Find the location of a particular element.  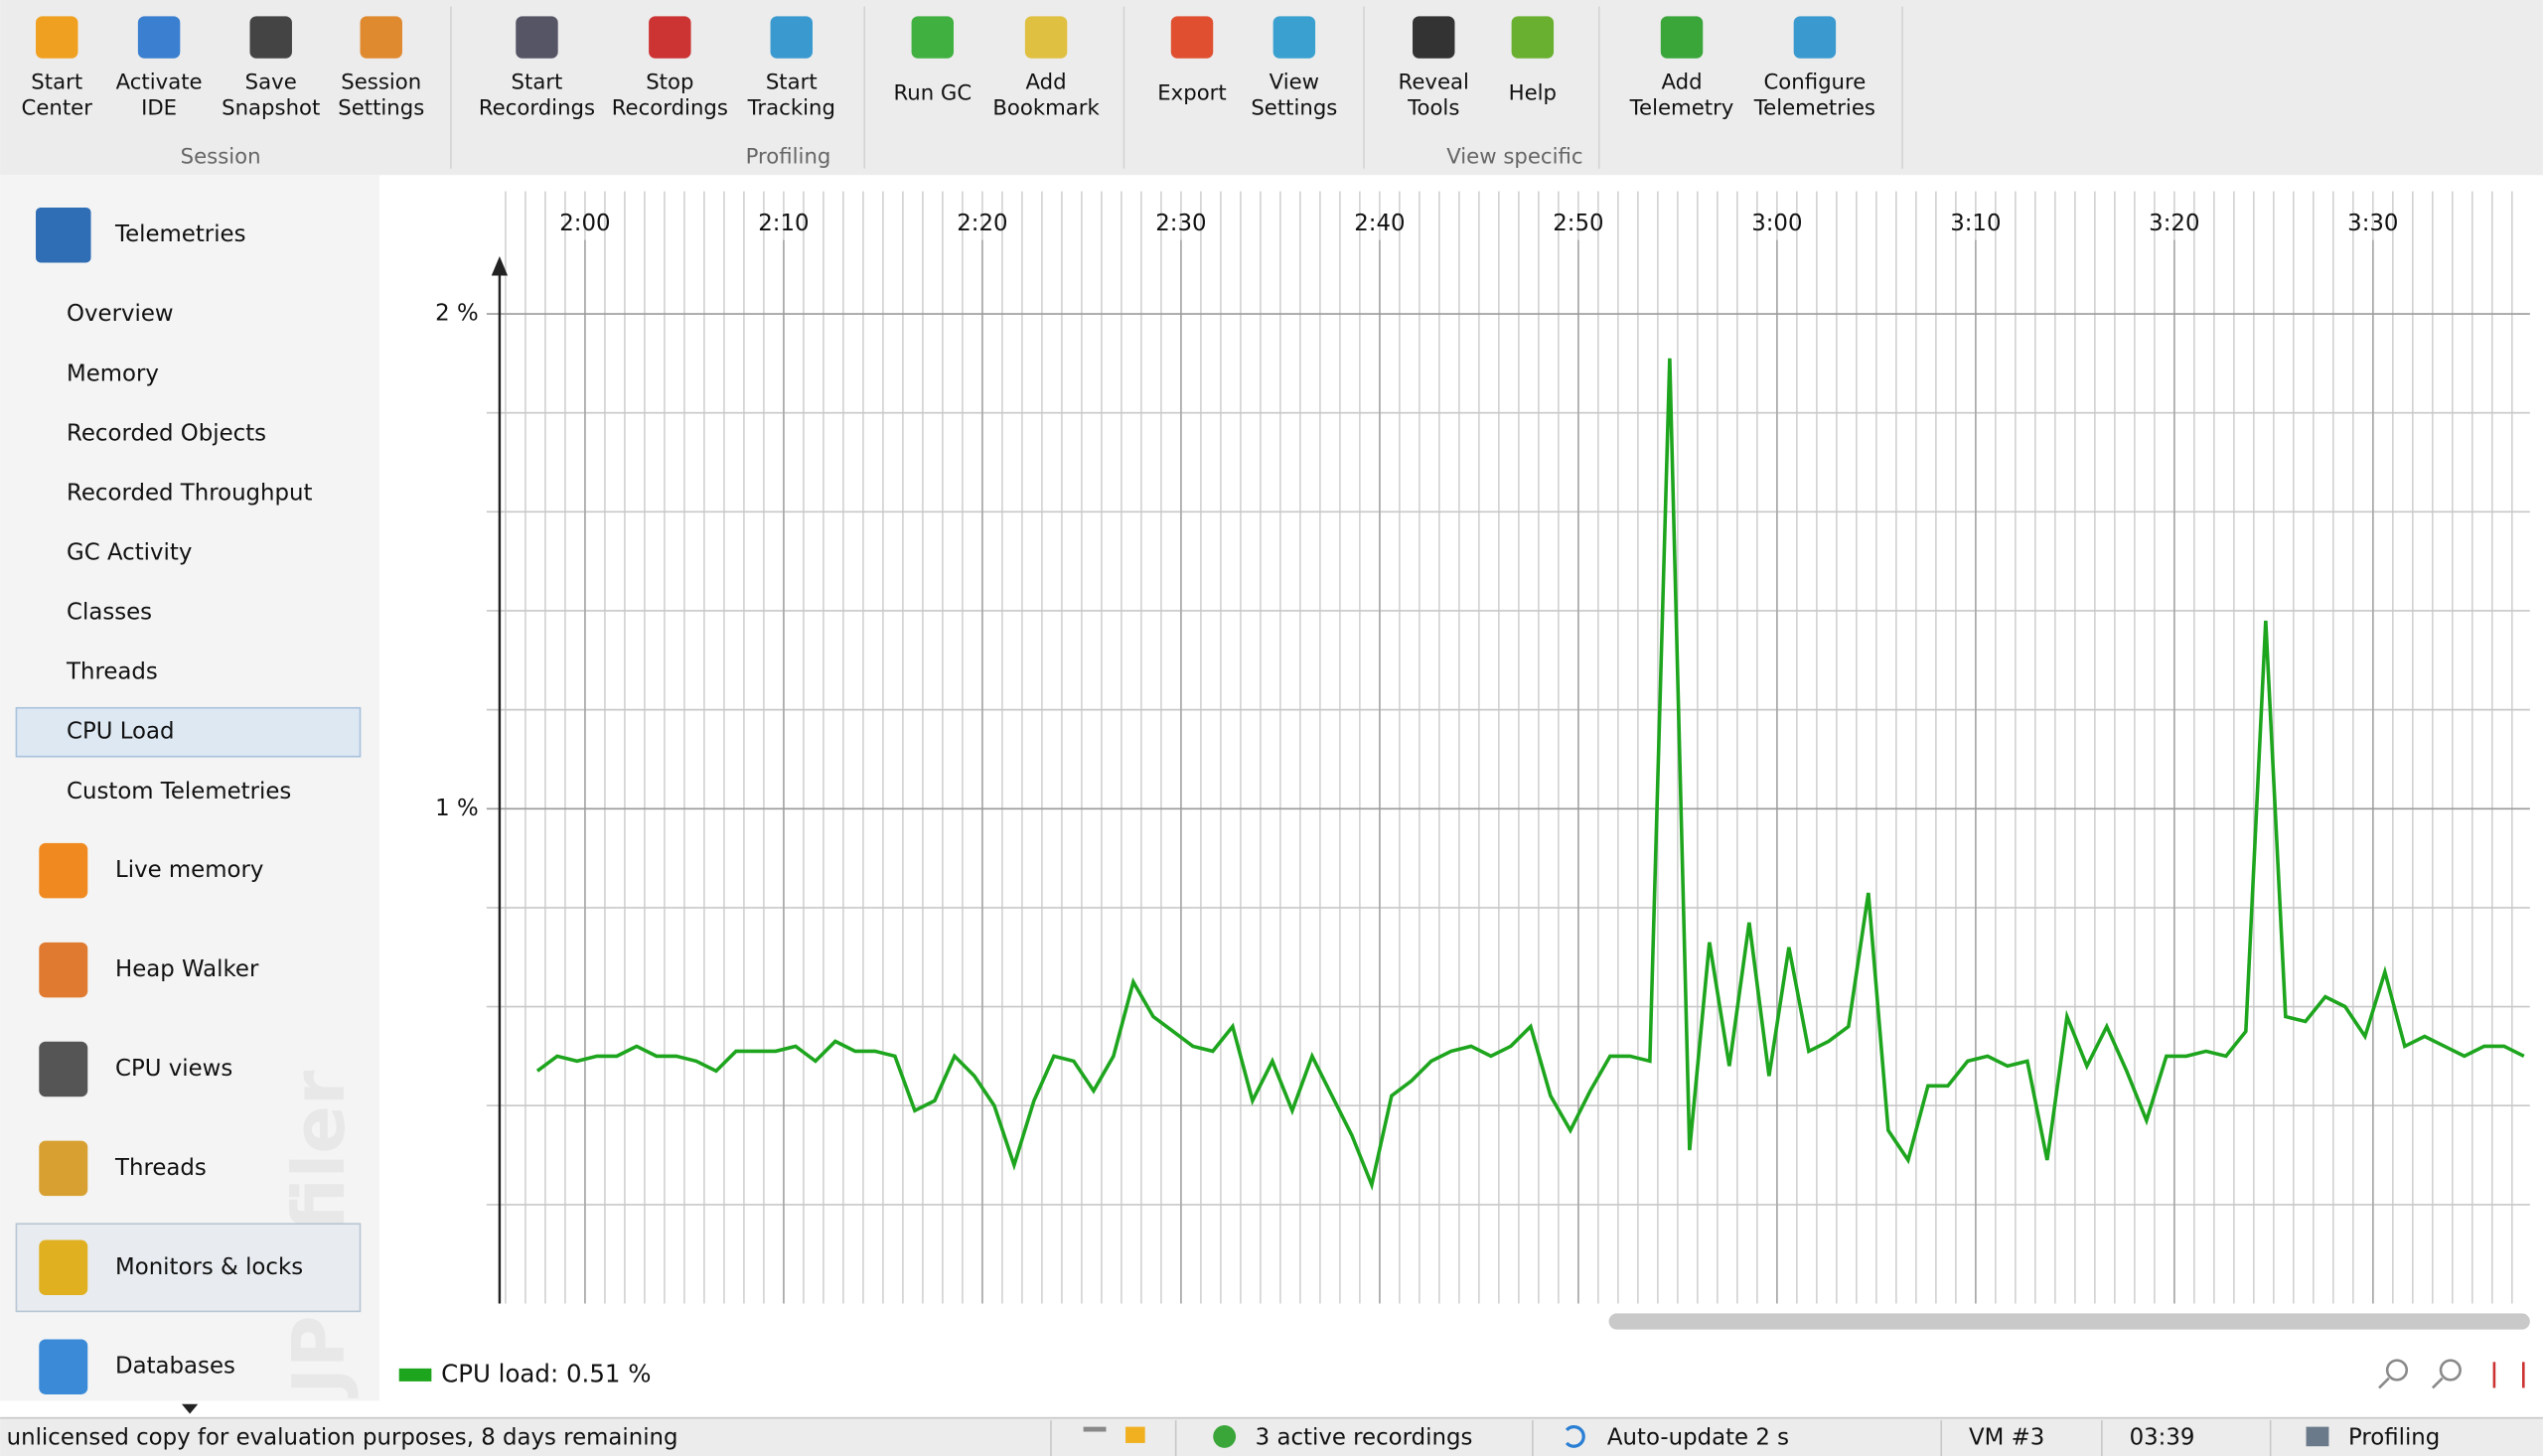

y-axis-arrow is located at coordinates (500, 265).